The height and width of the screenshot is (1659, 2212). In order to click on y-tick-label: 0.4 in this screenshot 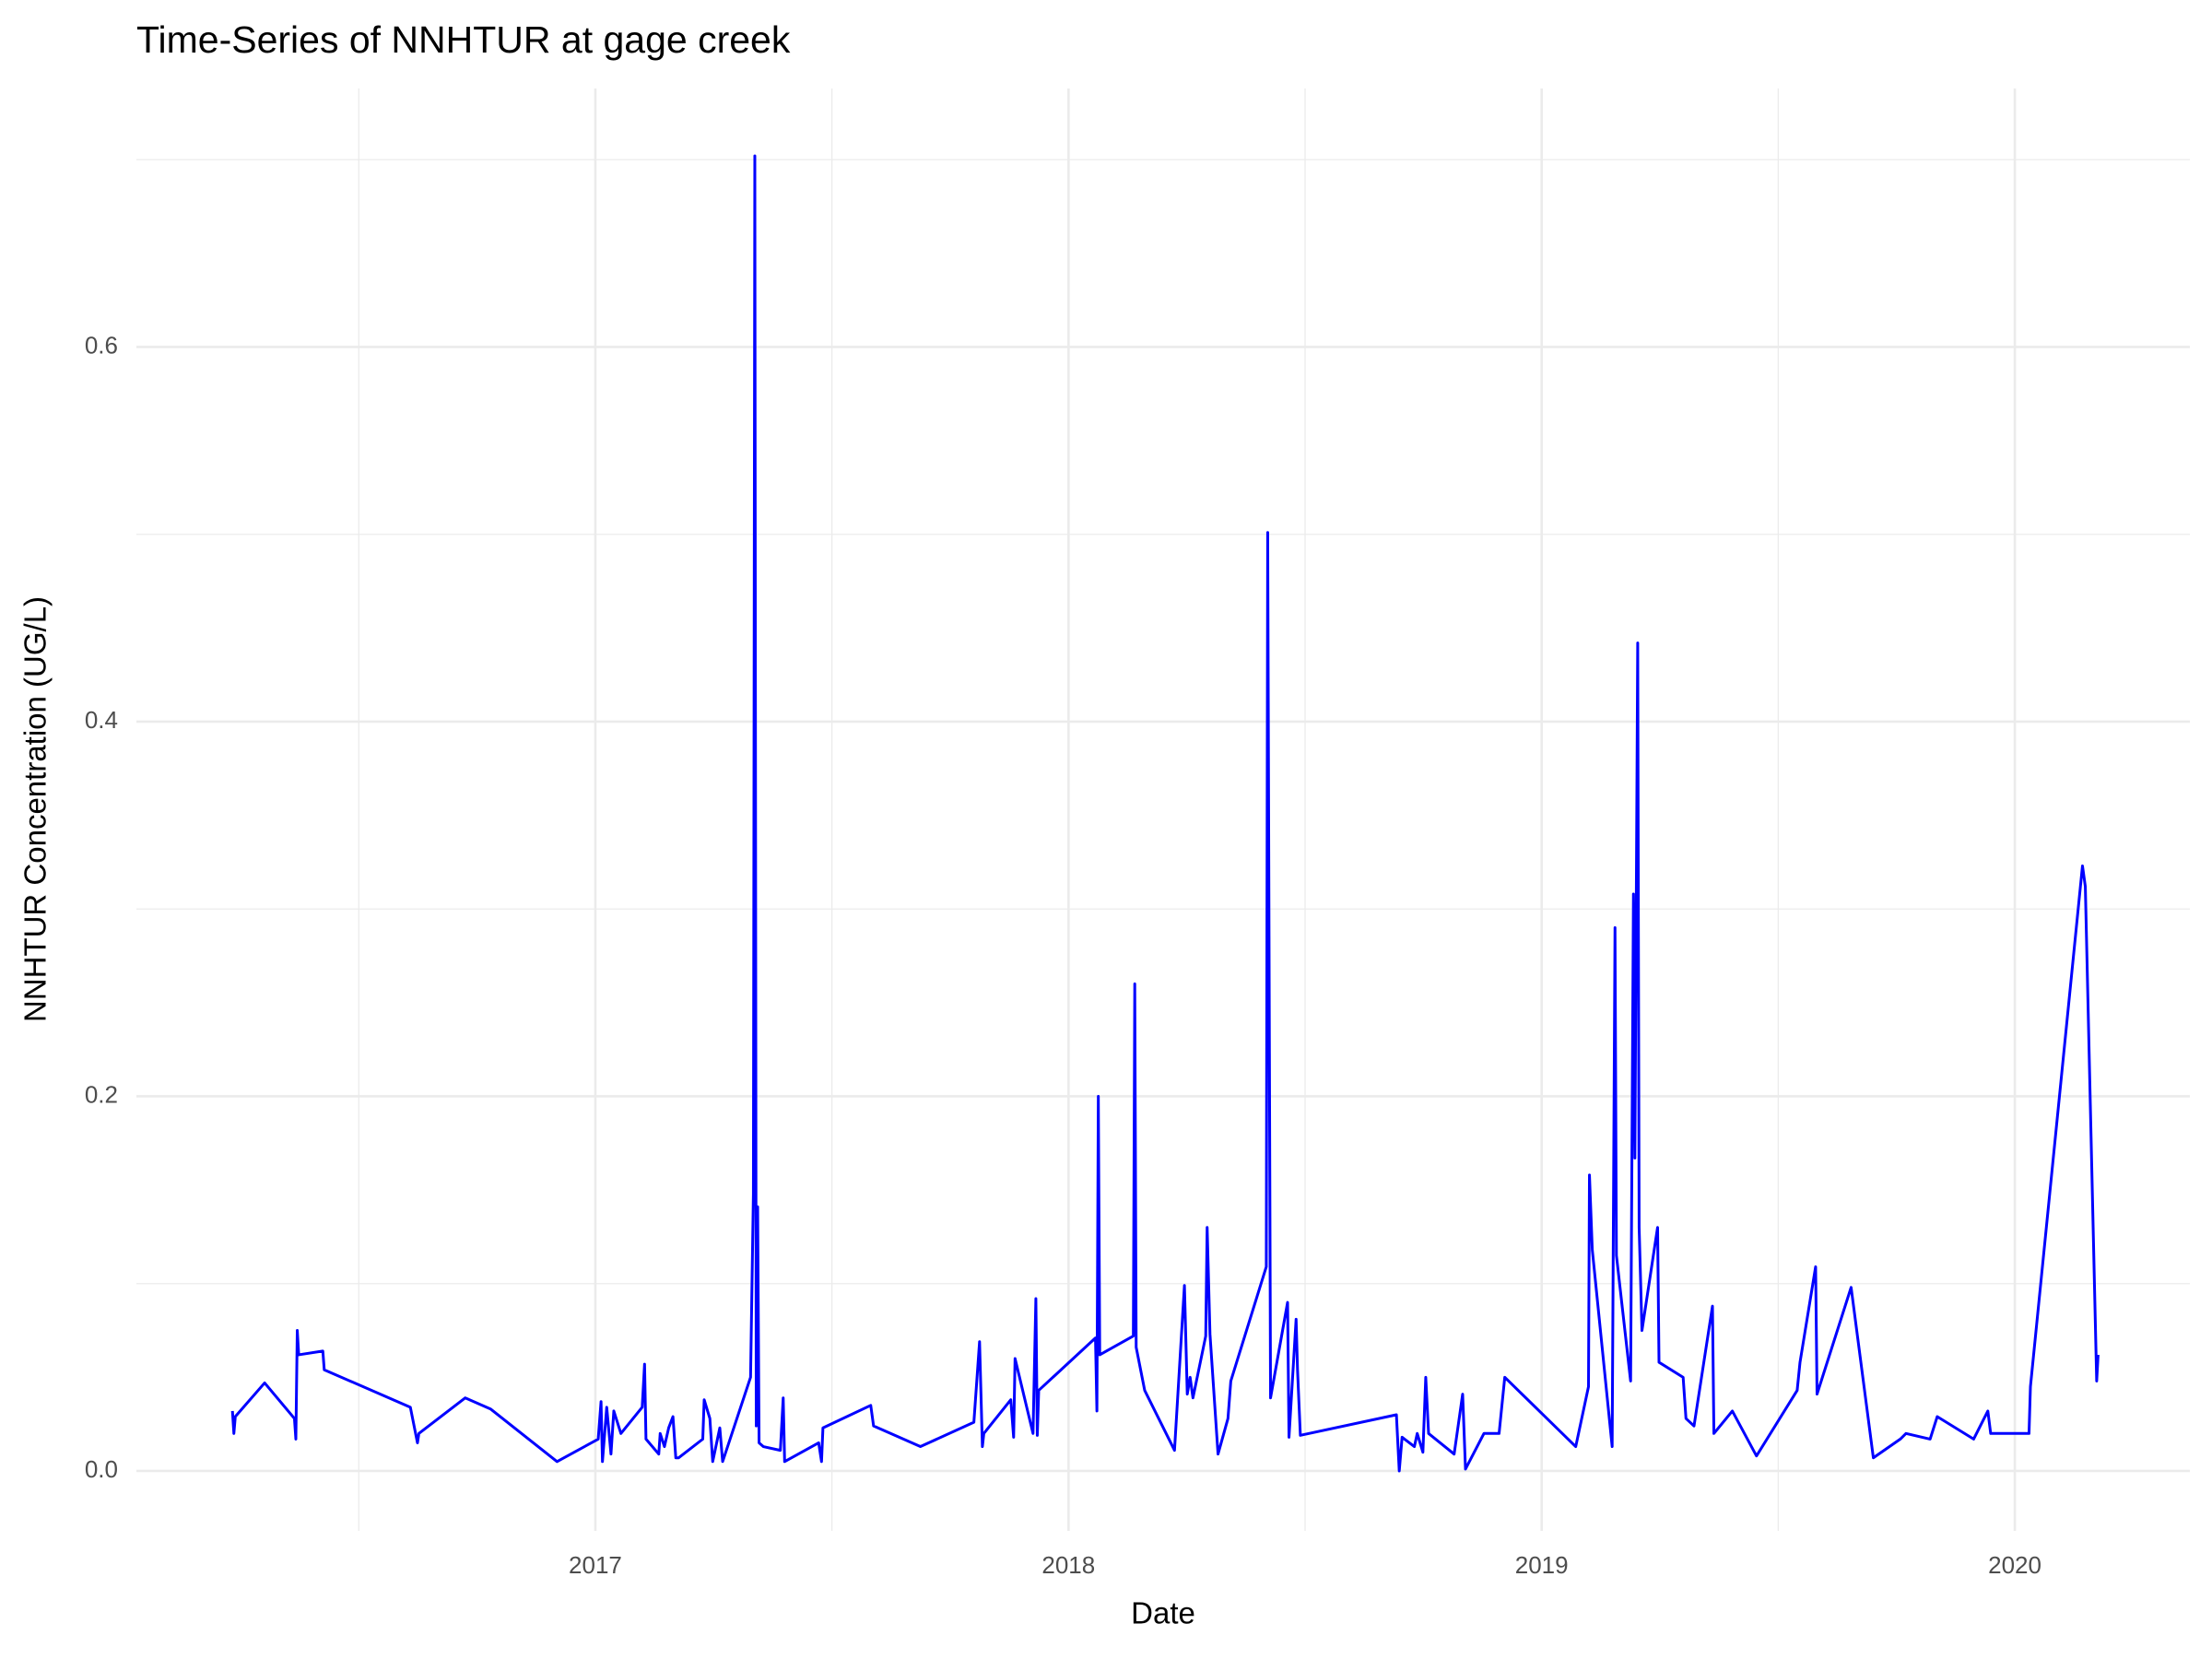, I will do `click(101, 720)`.